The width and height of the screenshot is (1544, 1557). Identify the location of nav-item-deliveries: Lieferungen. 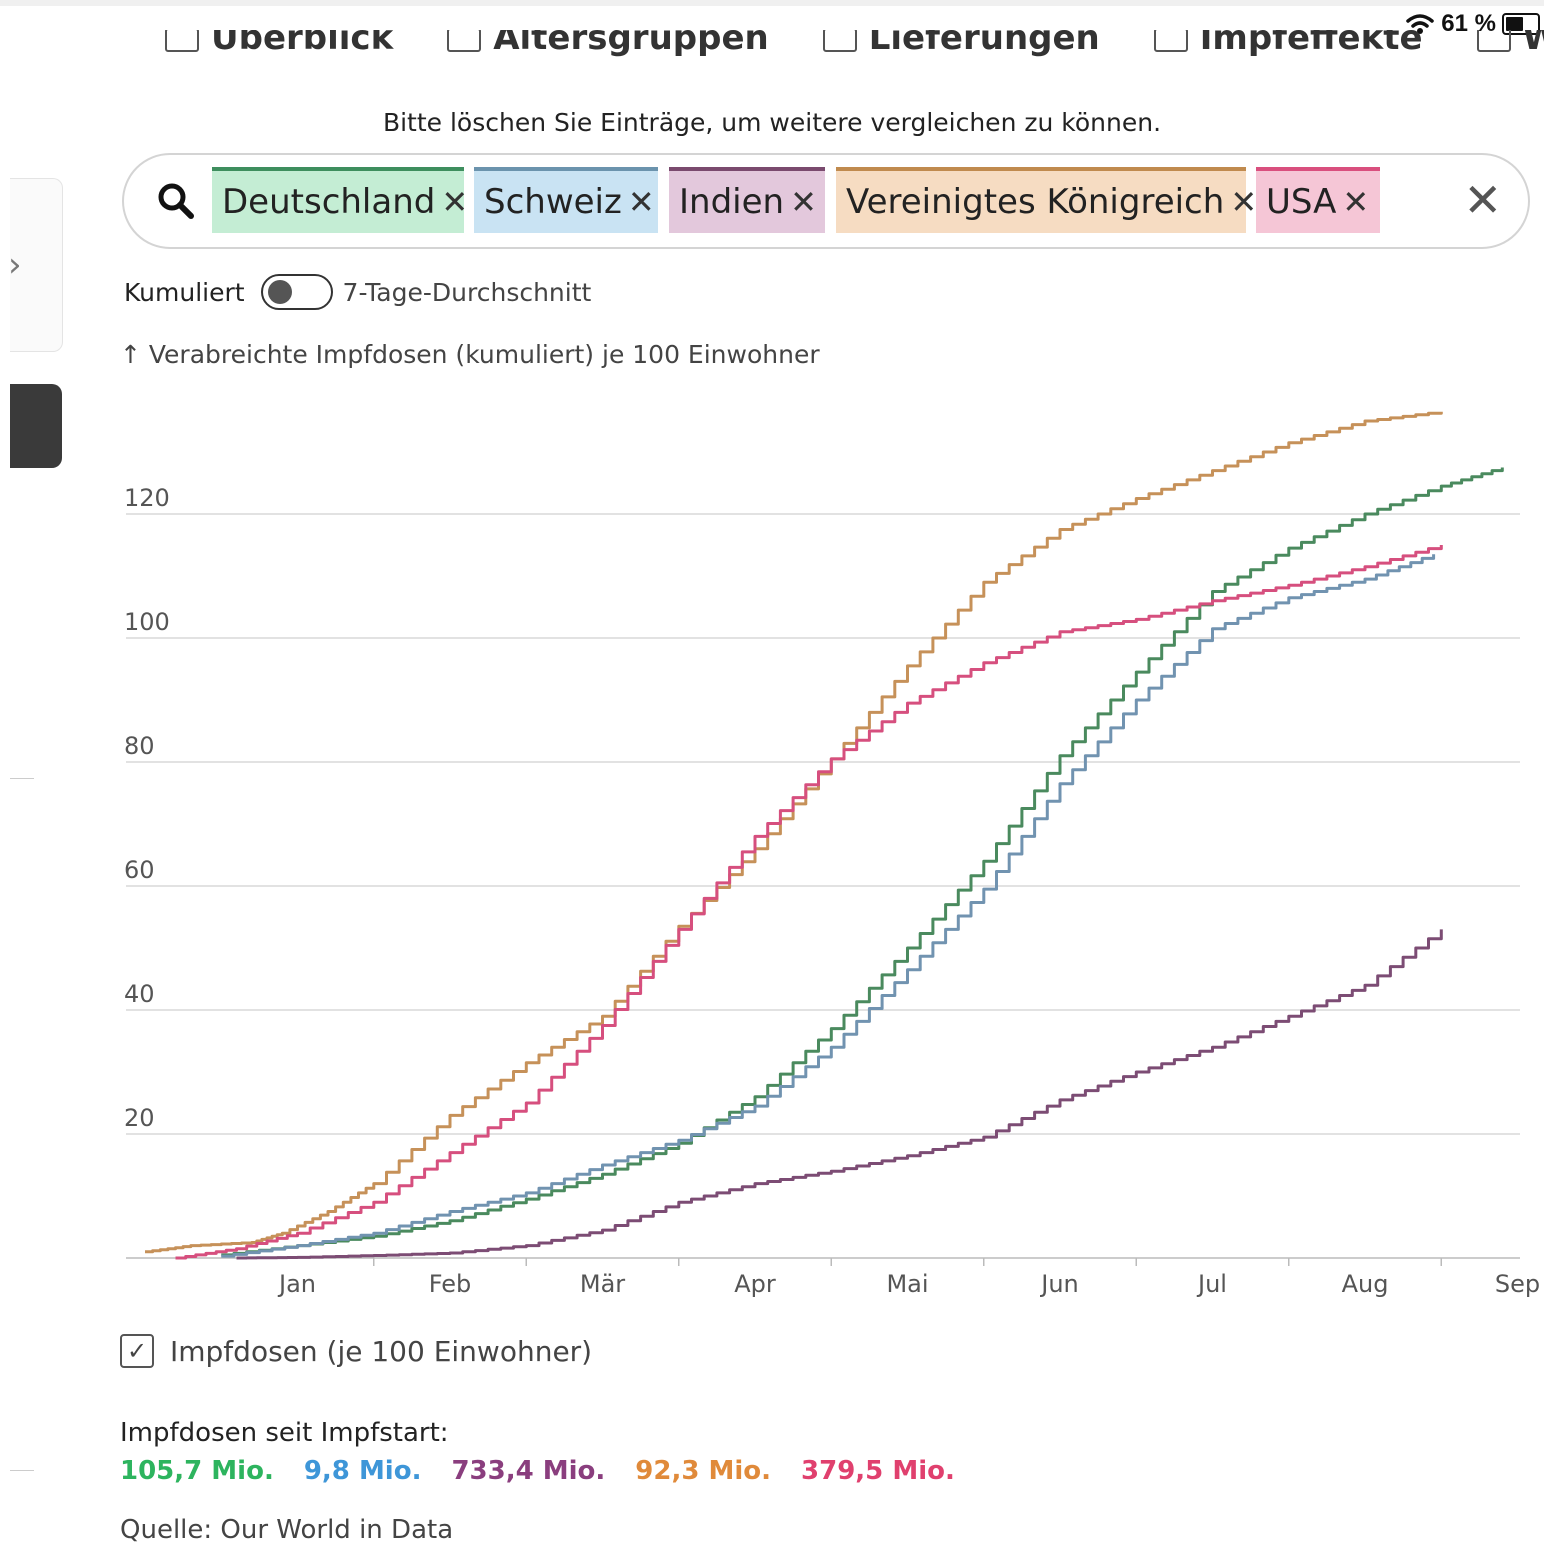
(961, 44).